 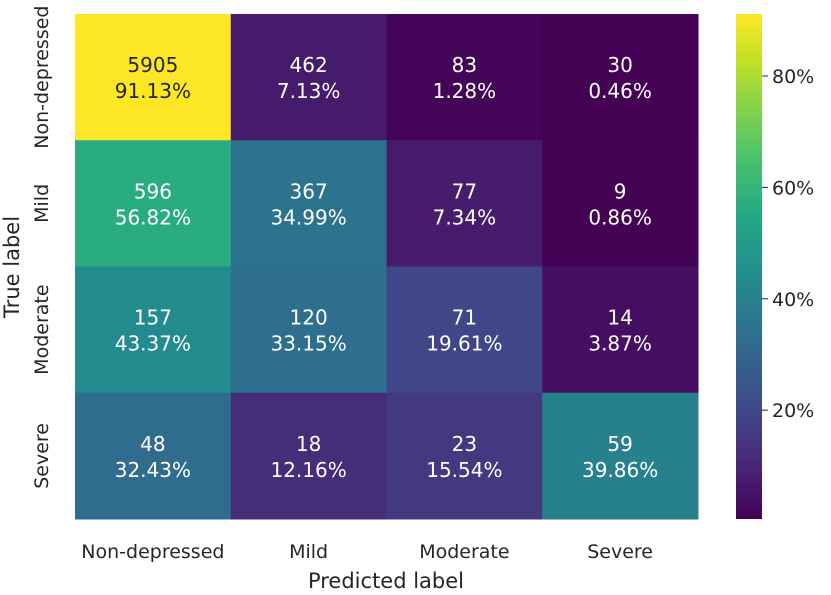 What do you see at coordinates (152, 65) in the screenshot?
I see `cell-count-label: 5905` at bounding box center [152, 65].